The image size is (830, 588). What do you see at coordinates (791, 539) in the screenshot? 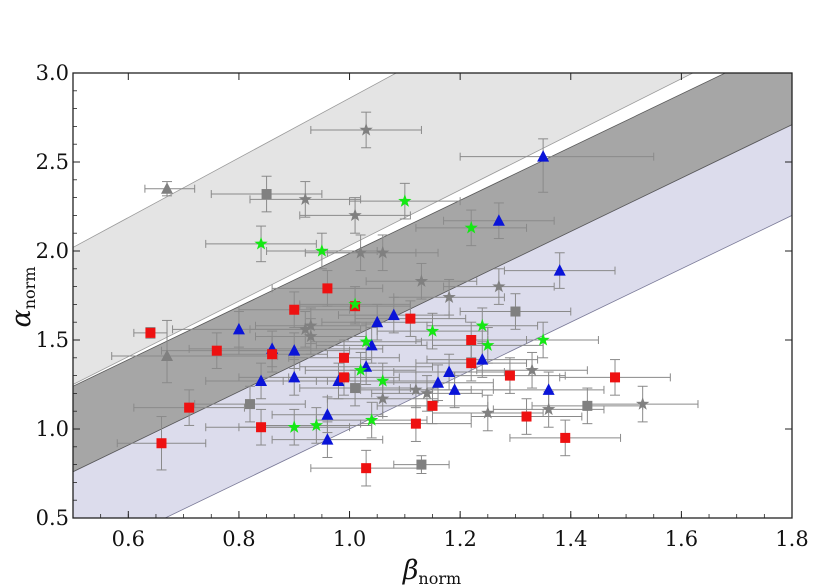
I see `x-tick-label: 1.8` at bounding box center [791, 539].